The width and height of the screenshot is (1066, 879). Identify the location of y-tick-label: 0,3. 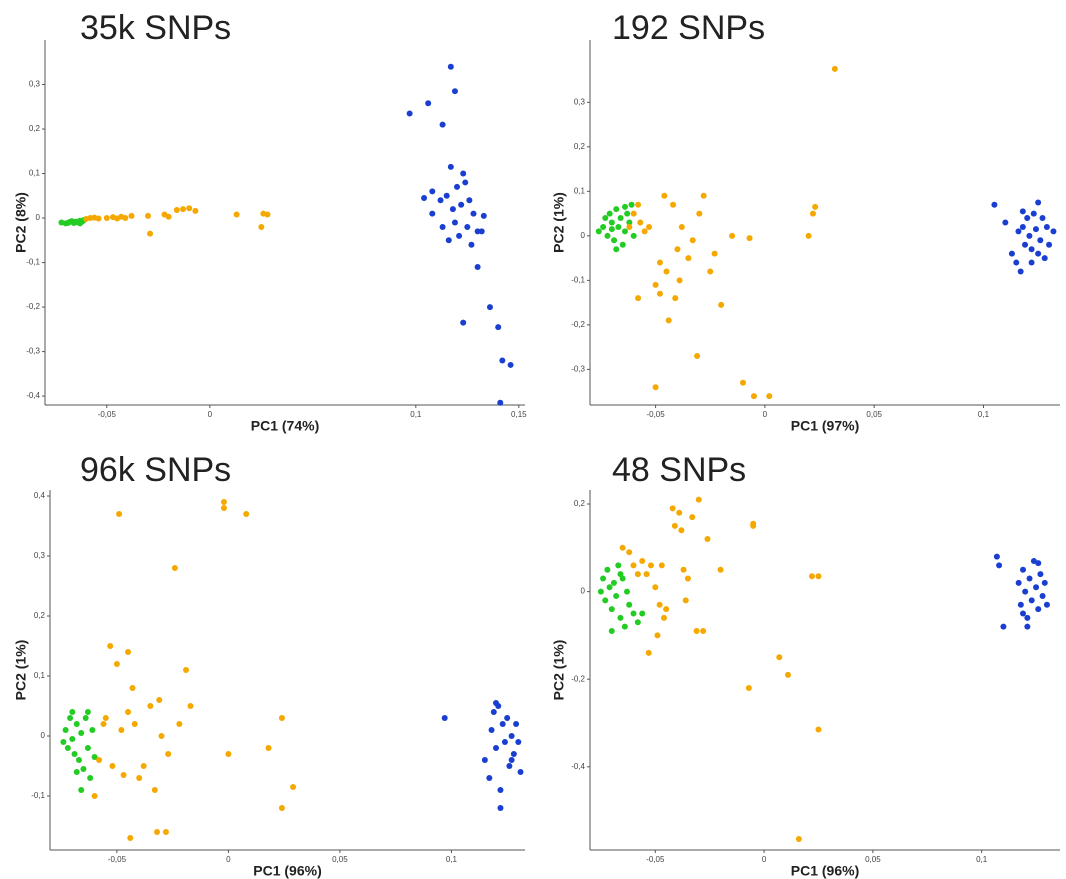
(580, 101).